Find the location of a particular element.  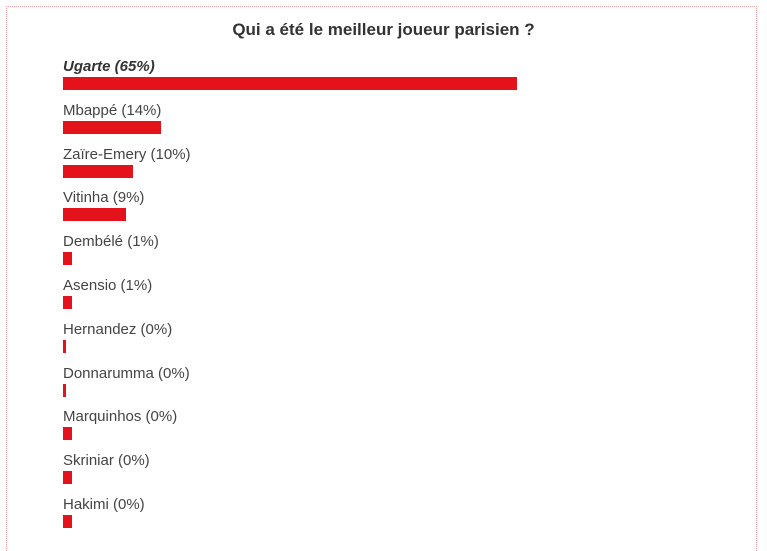

bar-hernandez is located at coordinates (64, 346).